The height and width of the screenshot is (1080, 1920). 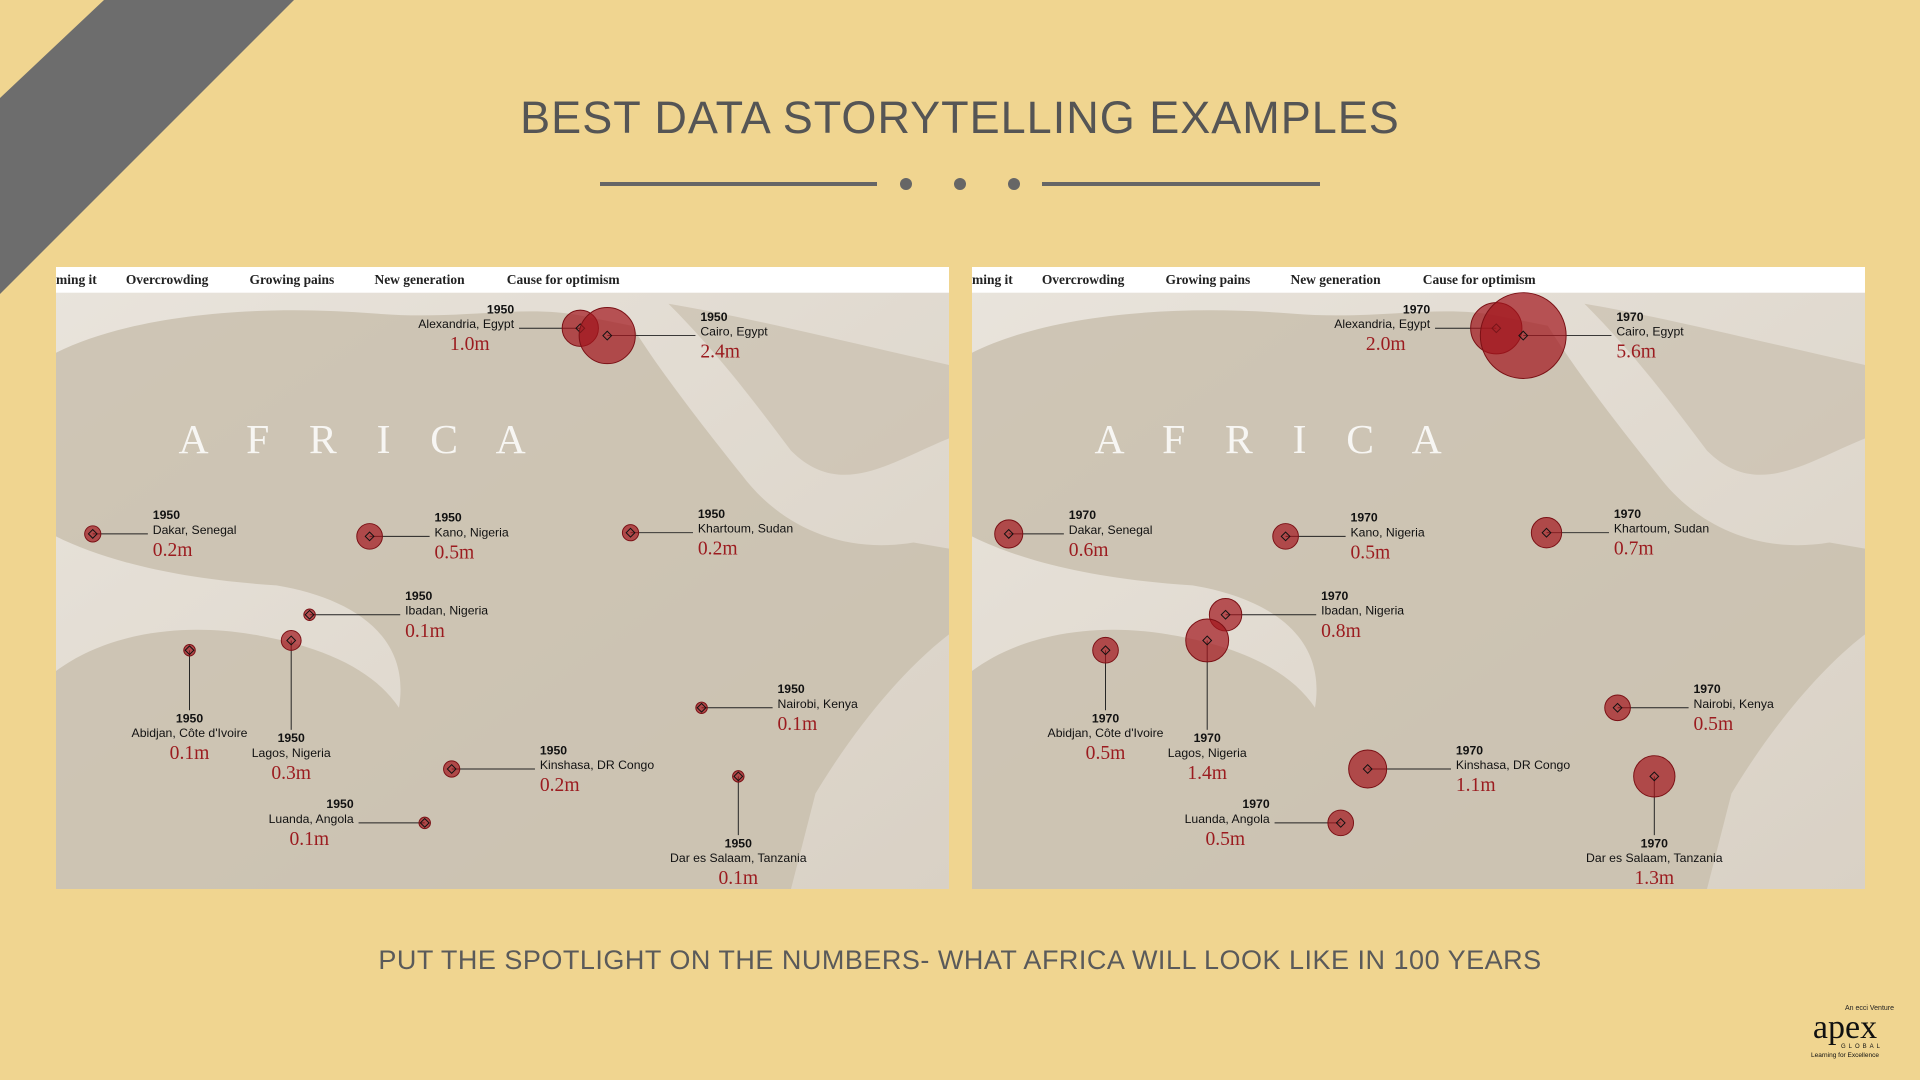 What do you see at coordinates (1654, 878) in the screenshot?
I see `city-population: 1.3m` at bounding box center [1654, 878].